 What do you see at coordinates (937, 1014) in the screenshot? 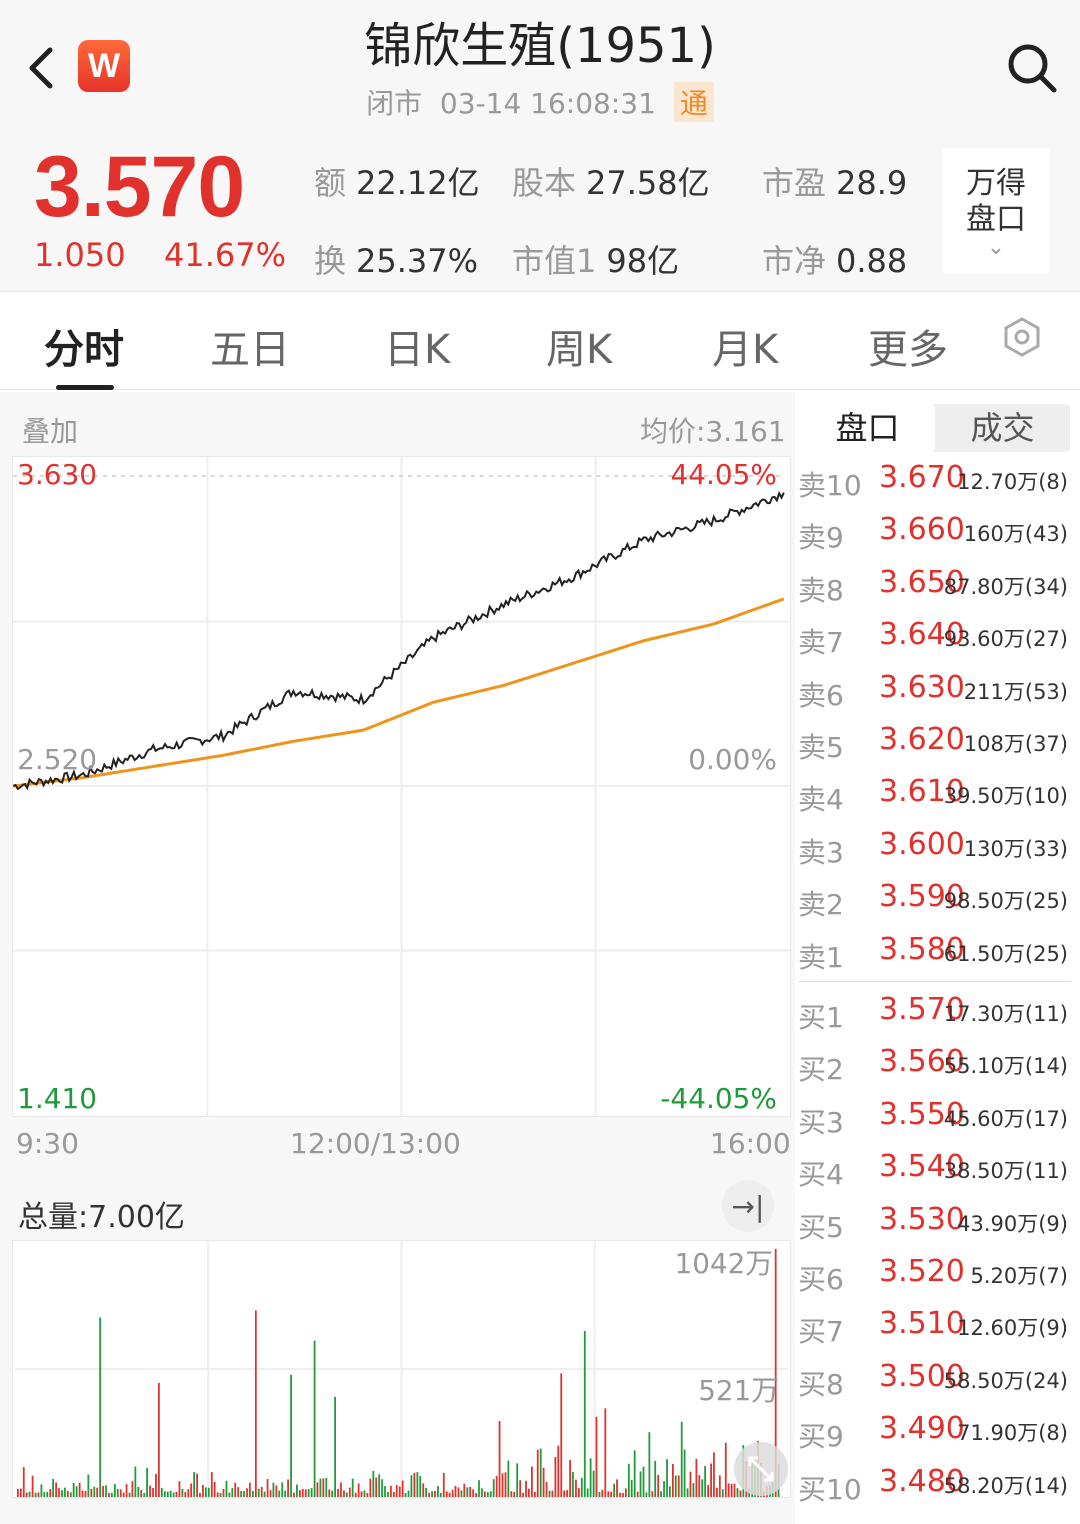
I see `bid-row: 买1 3.570 17.30万(11)` at bounding box center [937, 1014].